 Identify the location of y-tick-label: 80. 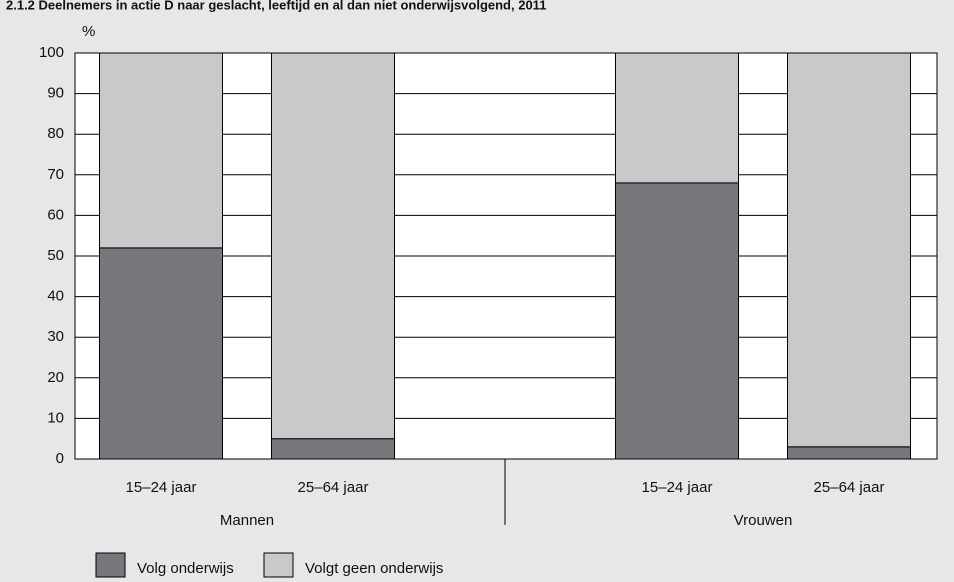
(55, 133).